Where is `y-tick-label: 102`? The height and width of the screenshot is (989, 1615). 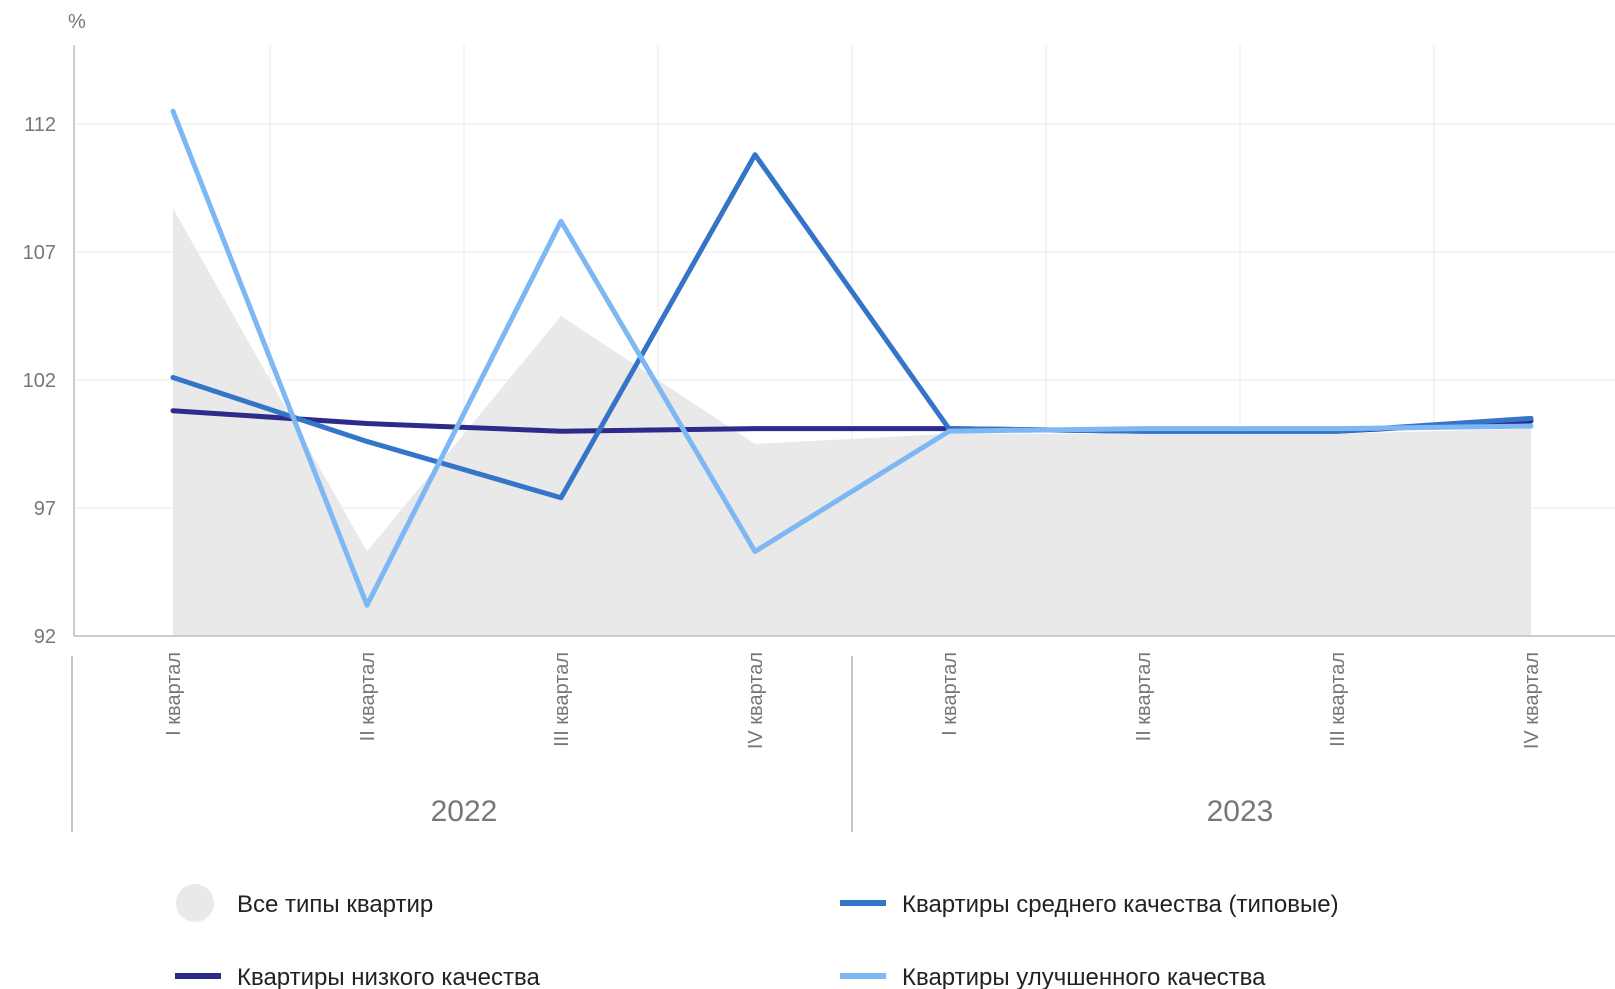
y-tick-label: 102 is located at coordinates (39, 381).